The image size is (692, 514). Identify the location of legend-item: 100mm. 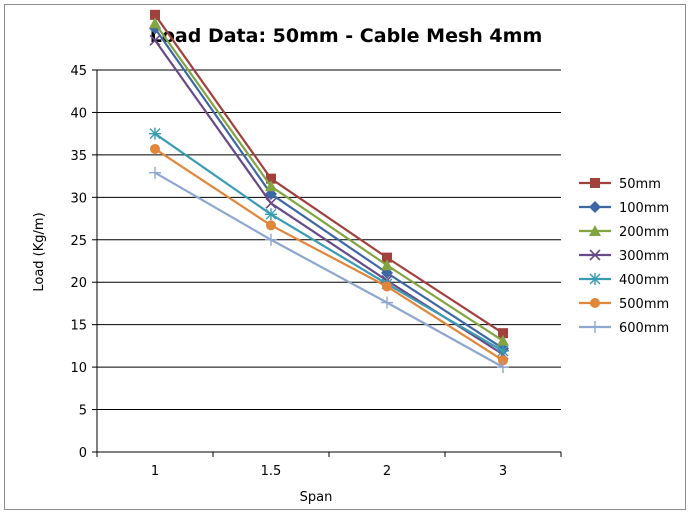
(624, 208).